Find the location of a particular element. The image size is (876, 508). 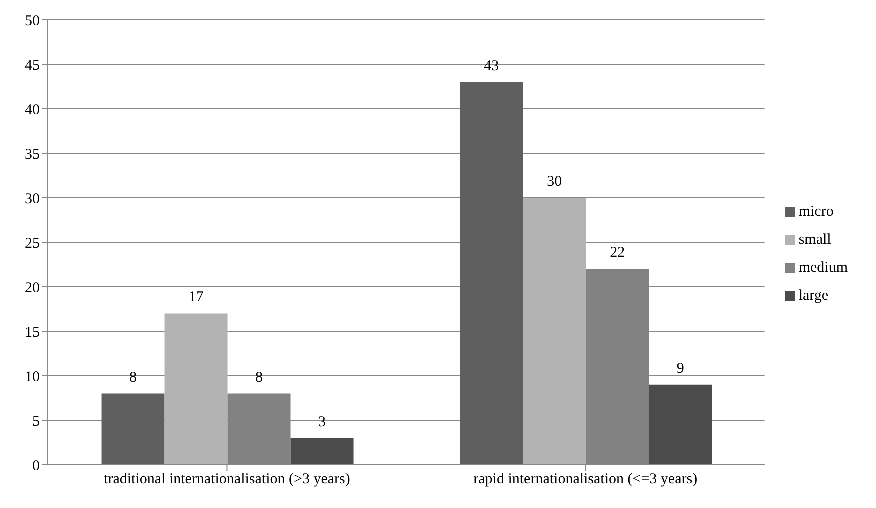

legend-label: large is located at coordinates (813, 296).